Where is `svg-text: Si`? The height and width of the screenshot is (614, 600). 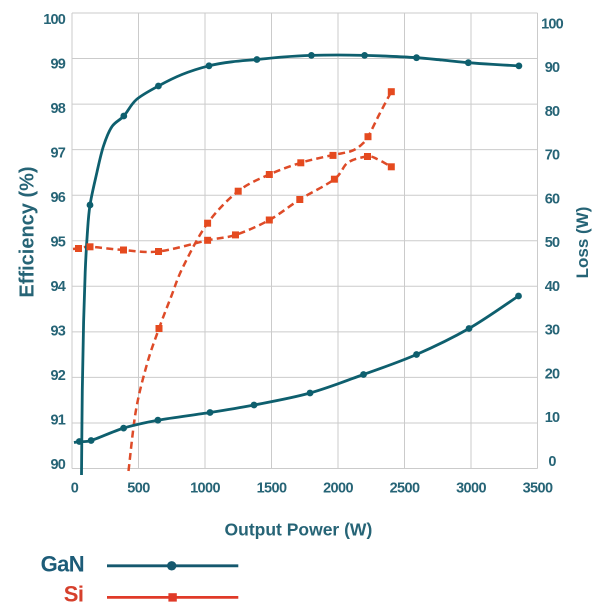
svg-text: Si is located at coordinates (74, 594).